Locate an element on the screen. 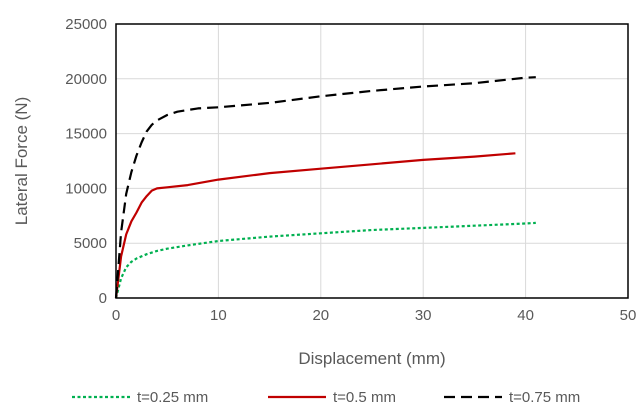 Image resolution: width=638 pixels, height=409 pixels. legend-label: t=0.25 mm is located at coordinates (172, 397).